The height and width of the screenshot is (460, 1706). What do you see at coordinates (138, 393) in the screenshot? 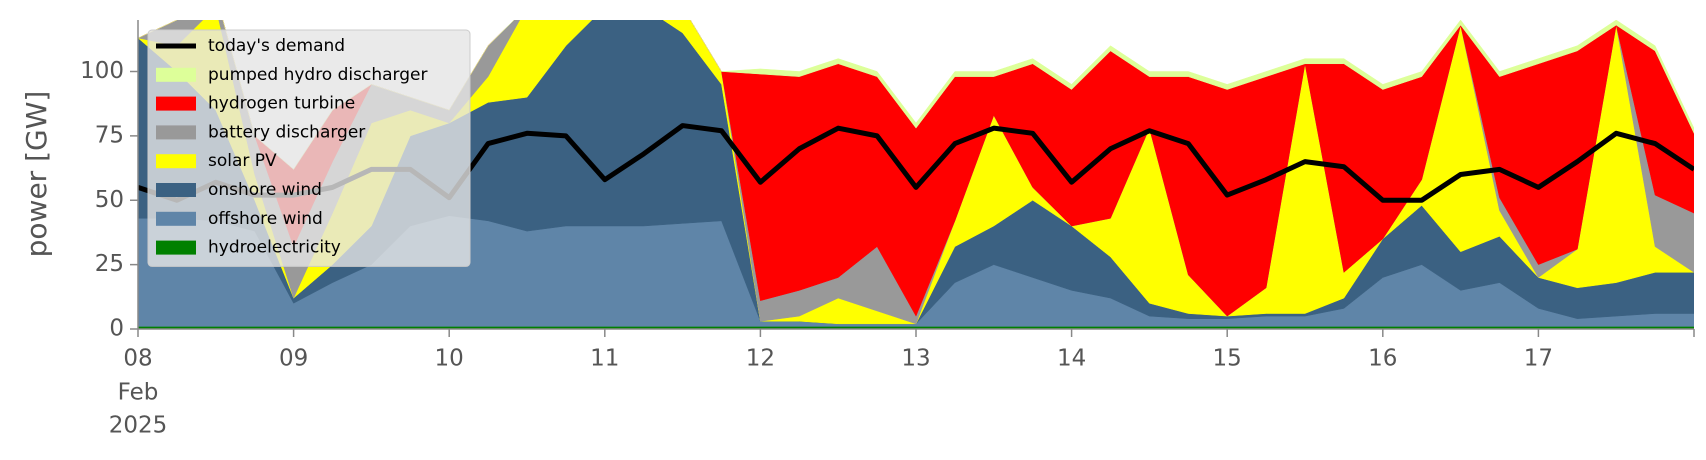
I see `x-tick-month: Feb` at bounding box center [138, 393].